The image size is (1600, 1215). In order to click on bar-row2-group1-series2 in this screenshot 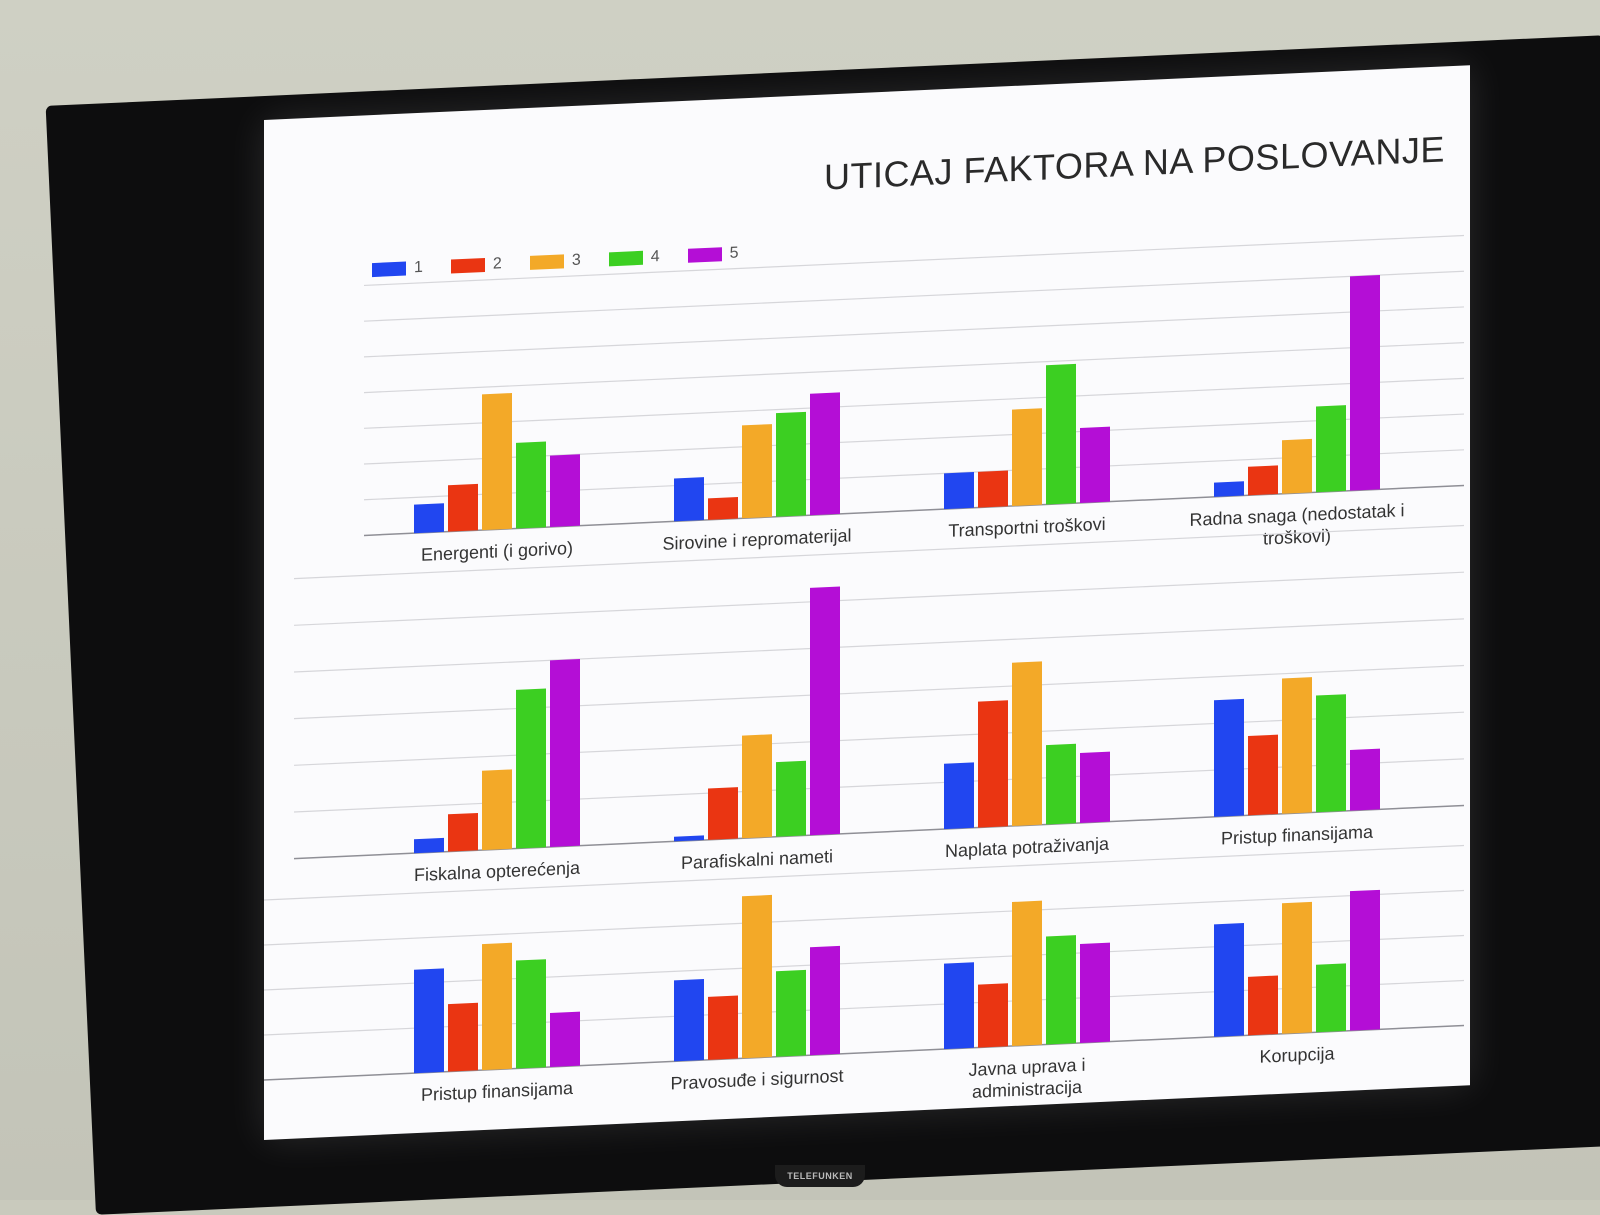, I will do `click(463, 832)`.